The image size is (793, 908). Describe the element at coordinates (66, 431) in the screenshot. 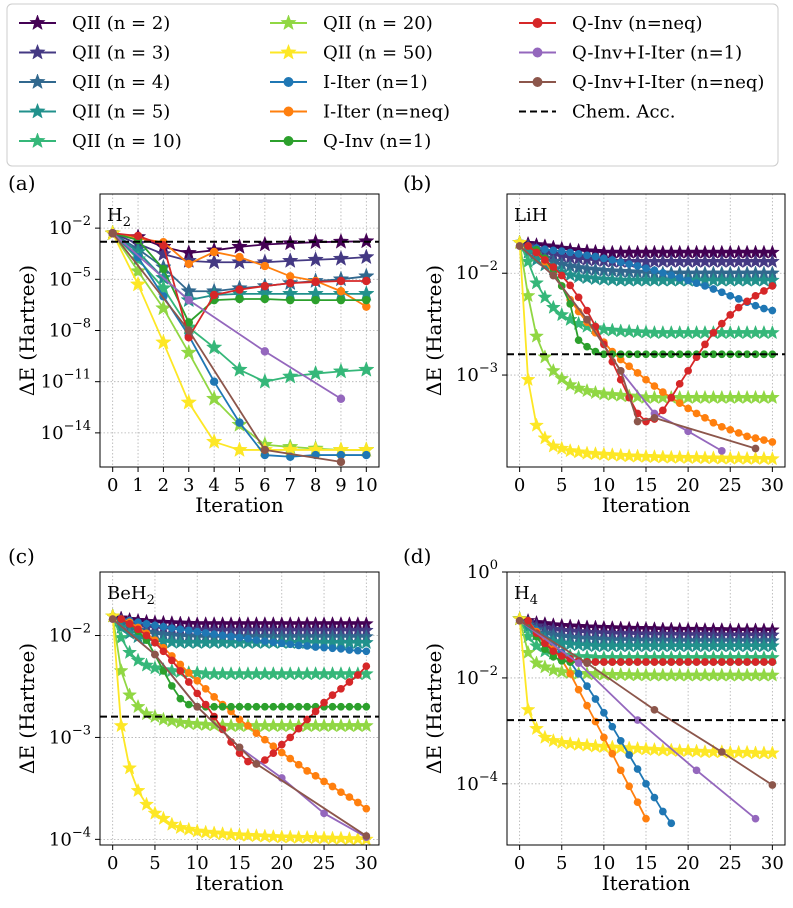

I see `y-tick-label: 10⁻¹⁴` at that location.